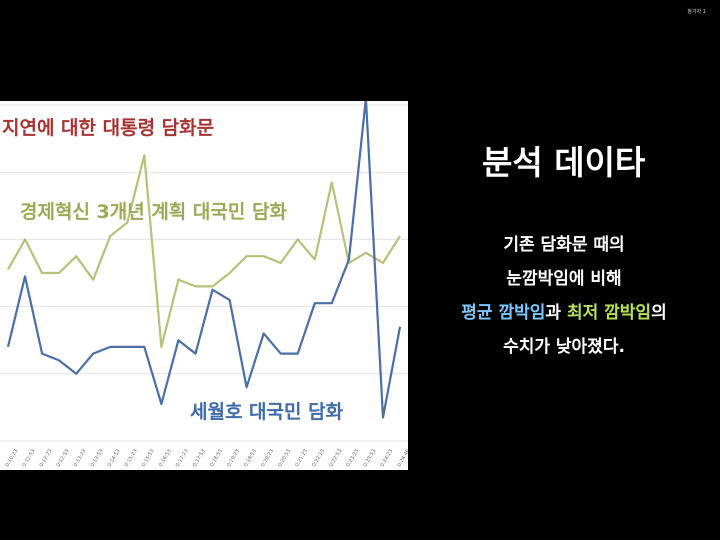 The image size is (720, 540). Describe the element at coordinates (402, 458) in the screenshot. I see `x-tick-label: 0:24:46` at that location.